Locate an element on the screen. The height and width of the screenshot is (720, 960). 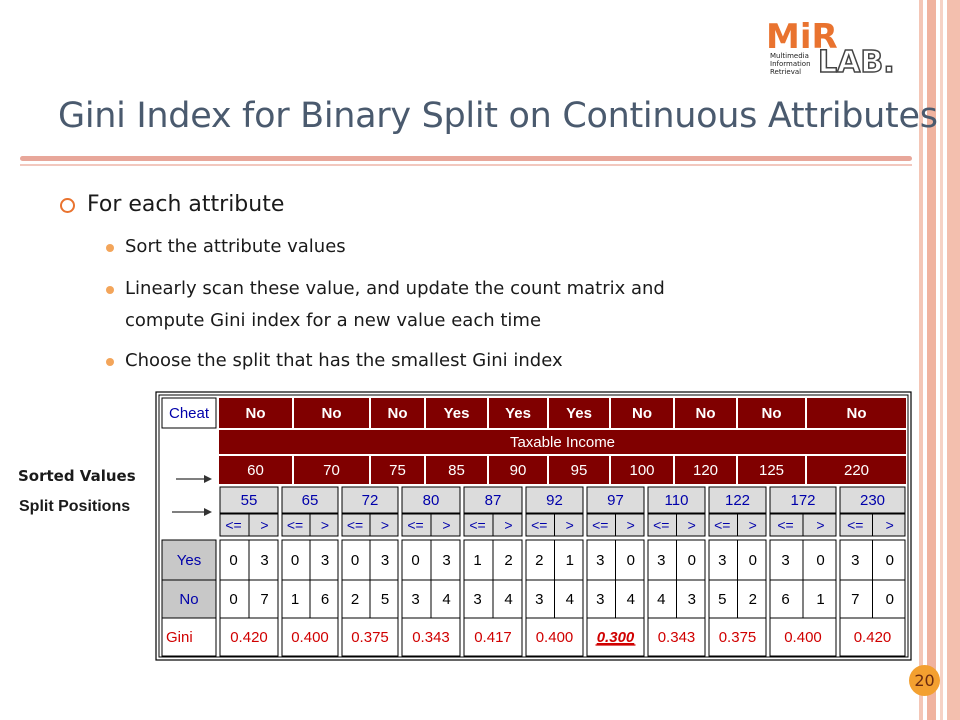
split-position: 110 is located at coordinates (677, 500).